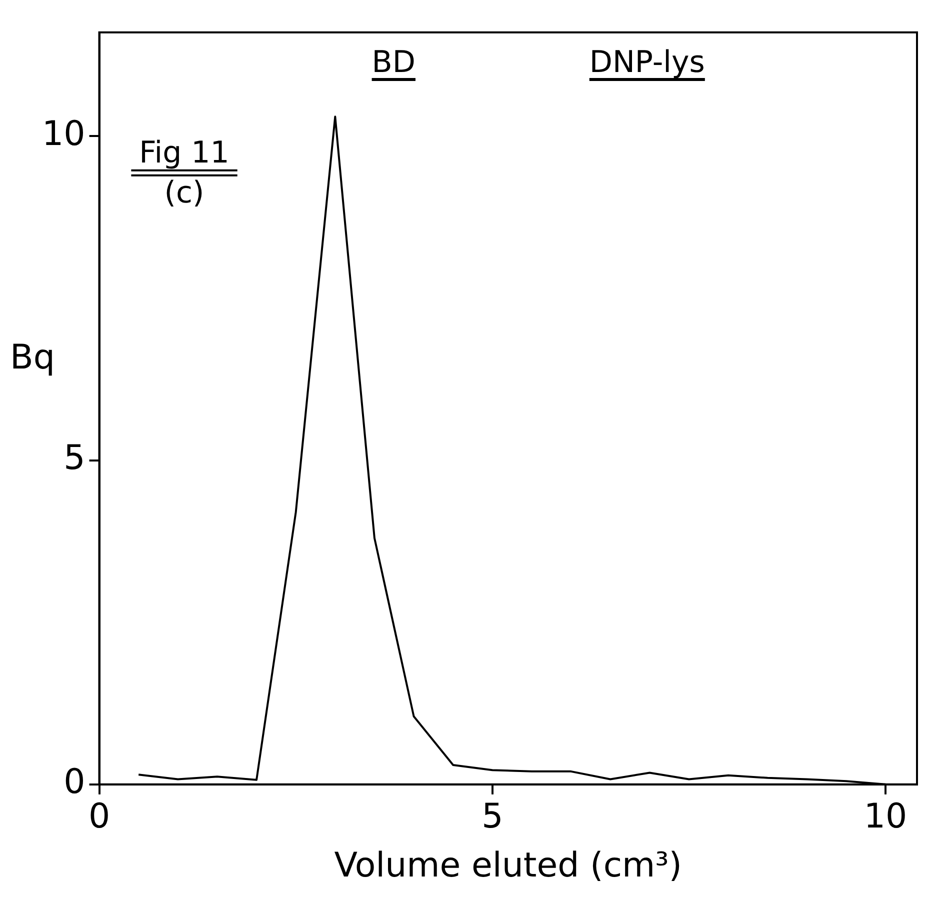  Describe the element at coordinates (393, 62) in the screenshot. I see `annotation: BD` at that location.